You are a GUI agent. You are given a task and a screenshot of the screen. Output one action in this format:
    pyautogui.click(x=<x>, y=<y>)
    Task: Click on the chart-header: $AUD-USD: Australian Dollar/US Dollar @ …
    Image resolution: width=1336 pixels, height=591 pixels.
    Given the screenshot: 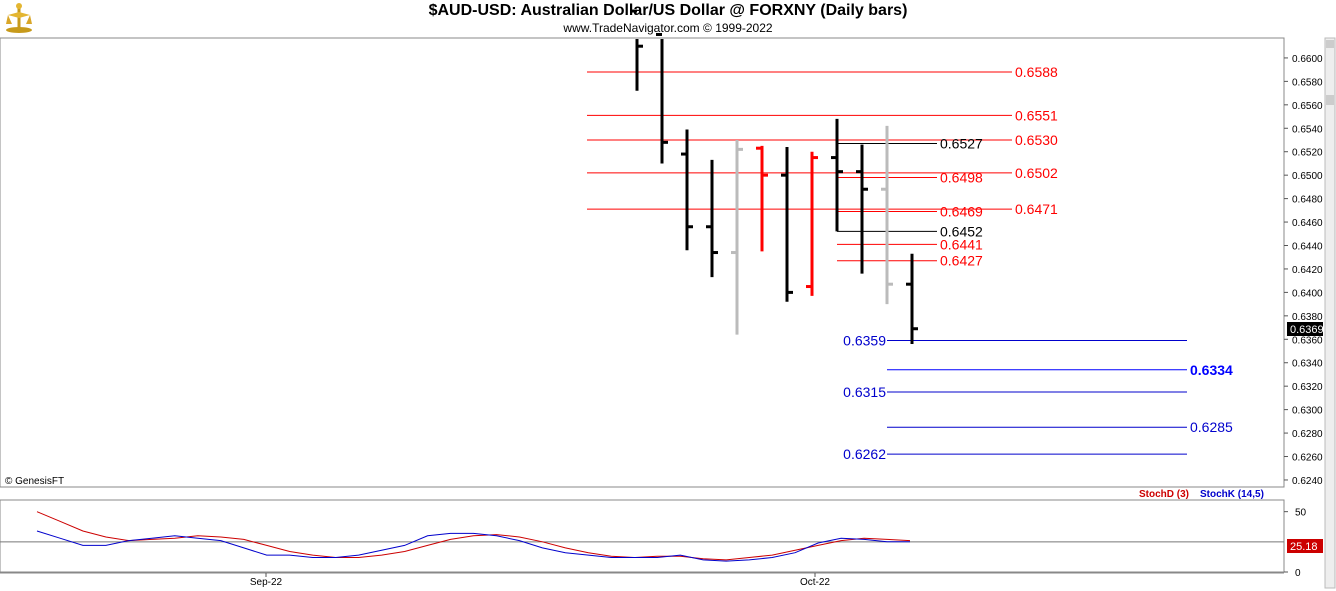 What is the action you would take?
    pyautogui.click(x=668, y=19)
    